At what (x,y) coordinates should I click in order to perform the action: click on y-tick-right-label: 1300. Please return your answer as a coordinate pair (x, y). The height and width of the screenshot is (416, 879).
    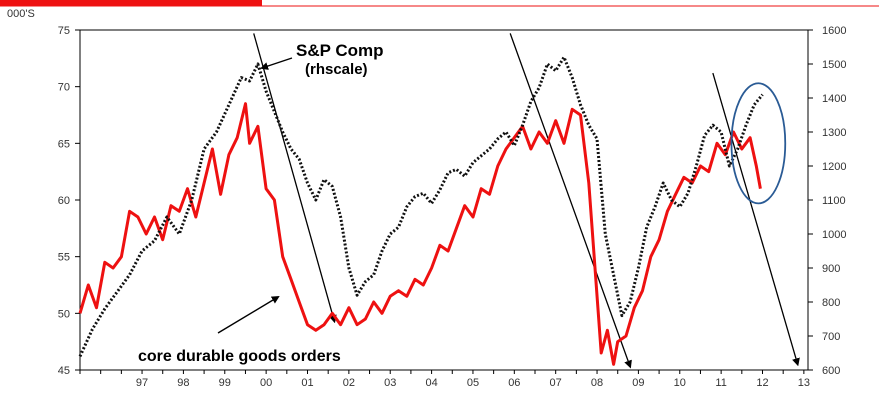
    Looking at the image, I should click on (834, 133).